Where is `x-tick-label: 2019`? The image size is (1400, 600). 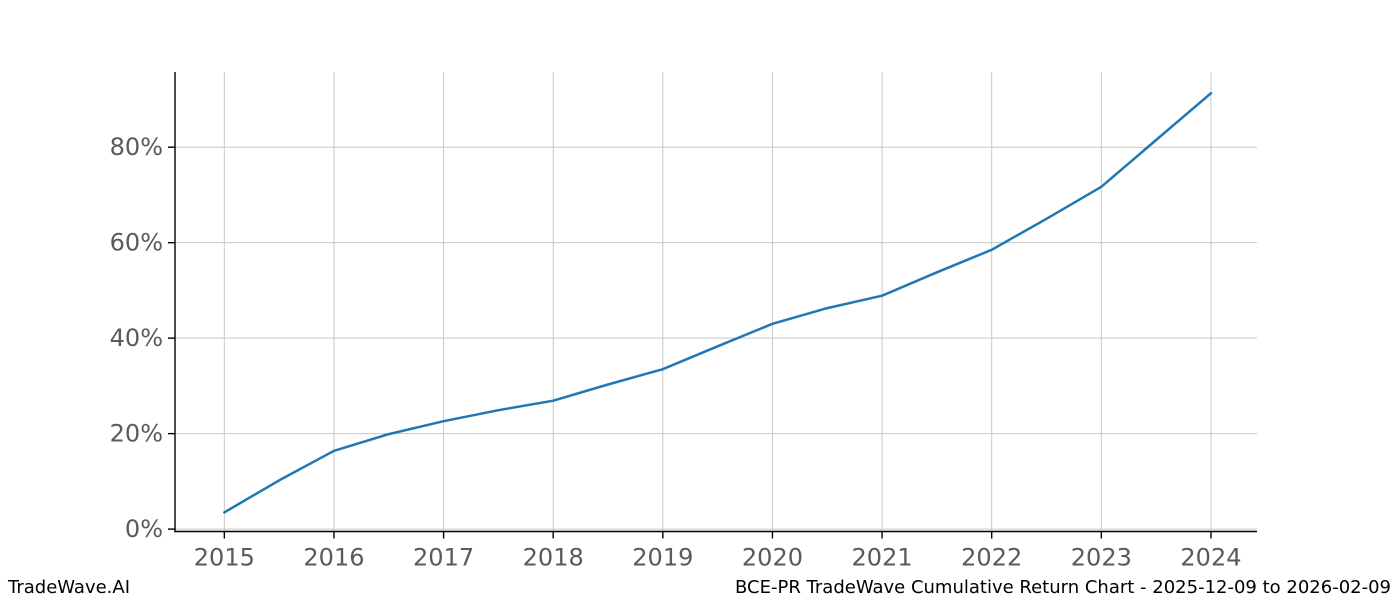
x-tick-label: 2019 is located at coordinates (662, 558).